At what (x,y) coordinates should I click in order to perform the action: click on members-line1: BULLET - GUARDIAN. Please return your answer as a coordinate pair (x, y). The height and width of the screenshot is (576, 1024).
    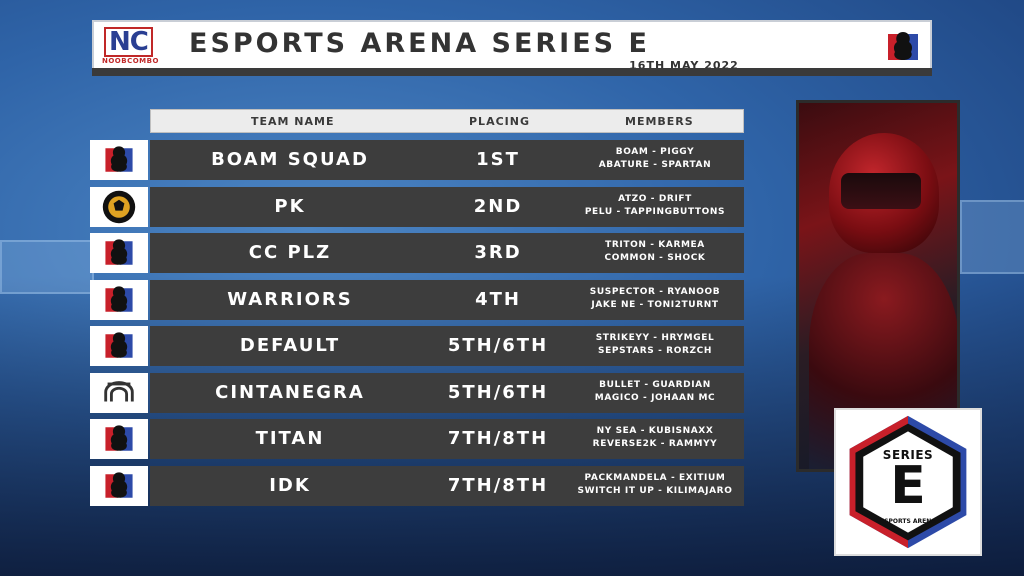
    Looking at the image, I should click on (655, 384).